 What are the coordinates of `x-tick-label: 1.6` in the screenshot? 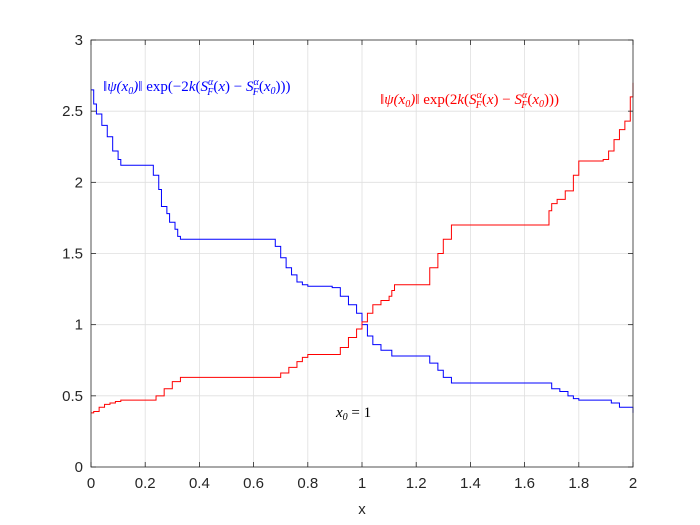 It's located at (524, 483).